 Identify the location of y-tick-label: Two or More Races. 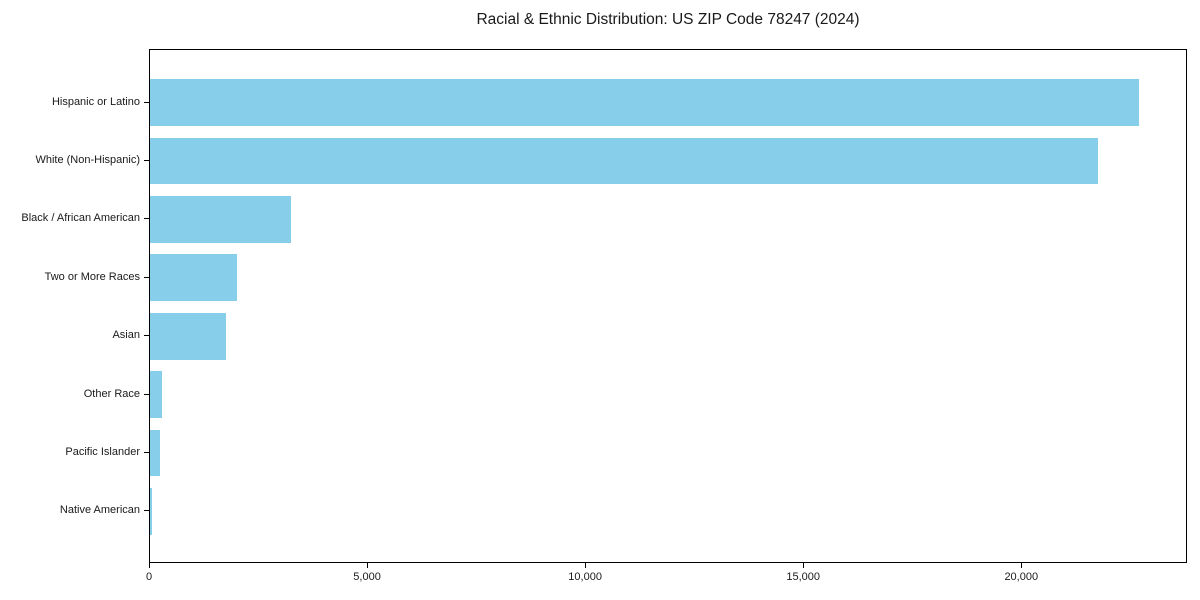
(92, 276).